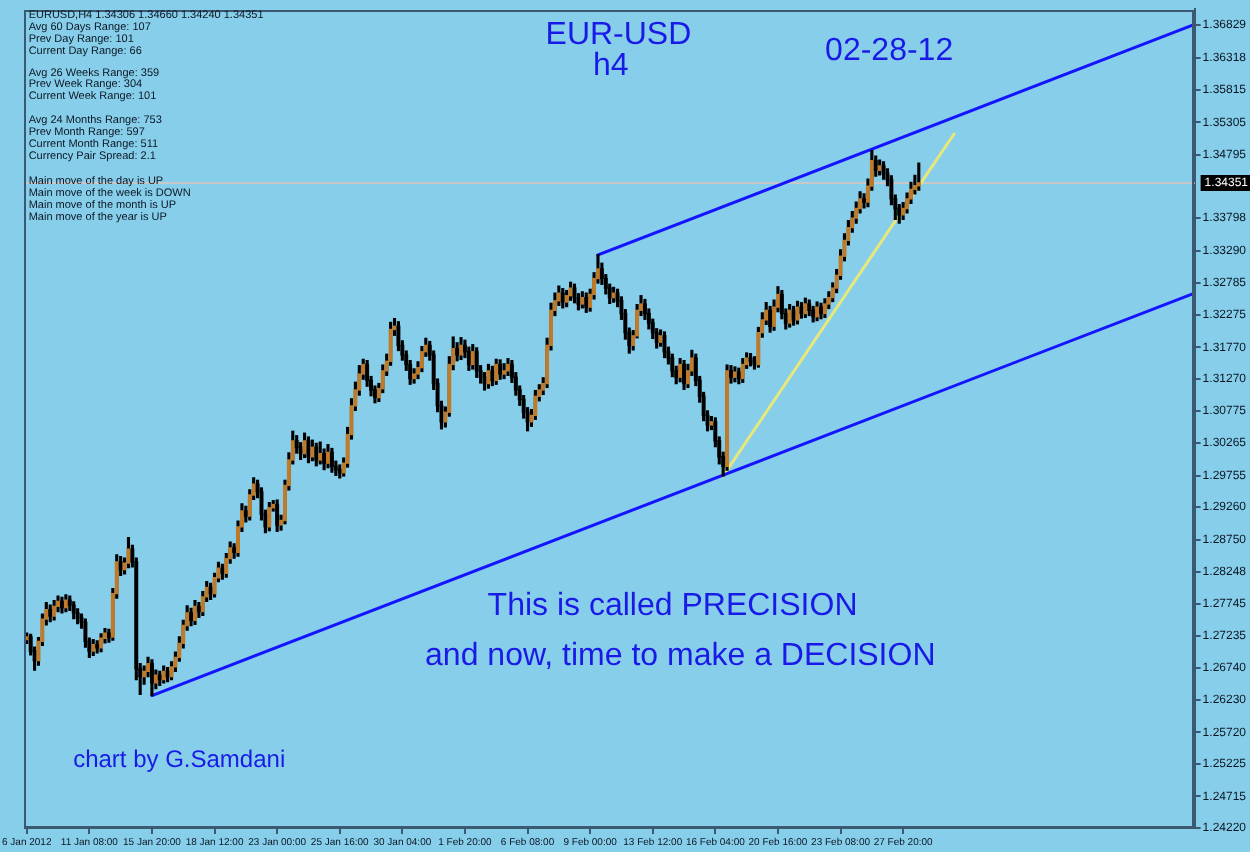 This screenshot has width=1250, height=852. Describe the element at coordinates (680, 655) in the screenshot. I see `annotation: and now, time to make a DECISION` at that location.